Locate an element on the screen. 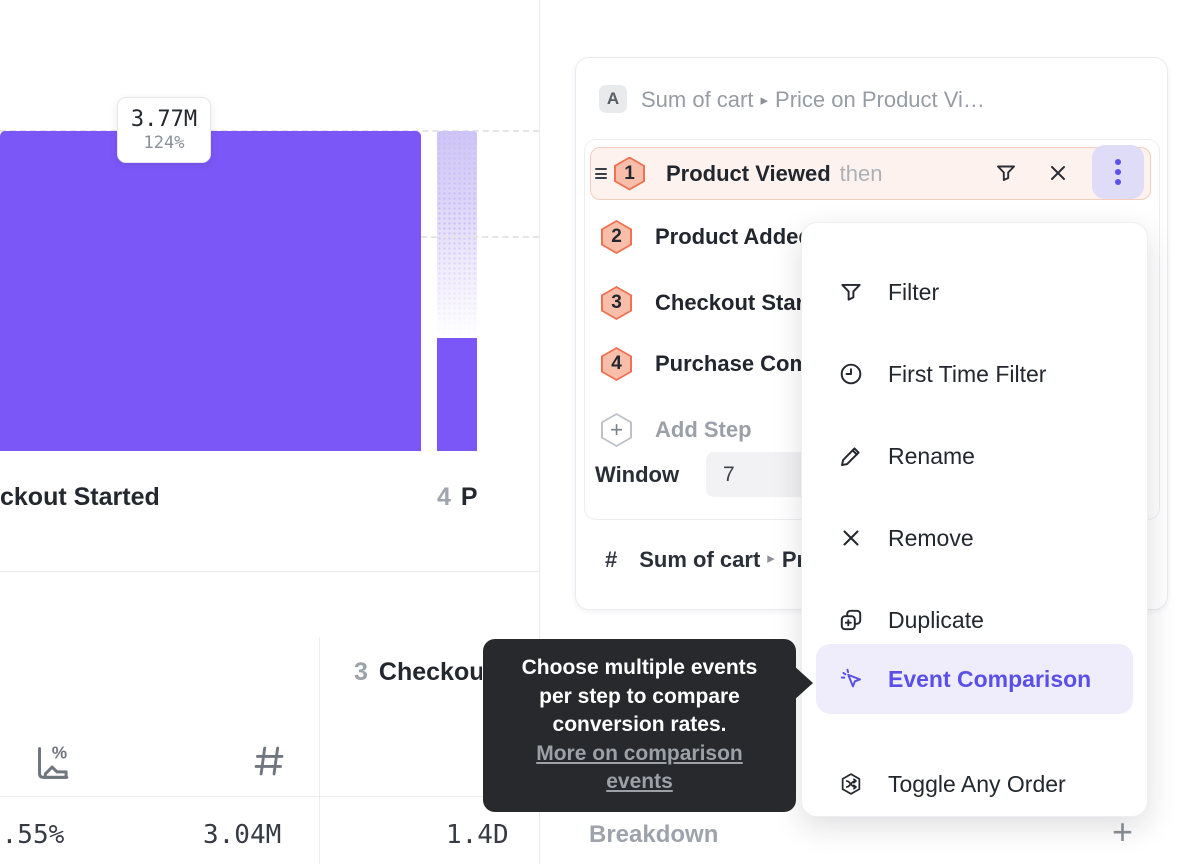  step-badge-2: 2 is located at coordinates (616, 237).